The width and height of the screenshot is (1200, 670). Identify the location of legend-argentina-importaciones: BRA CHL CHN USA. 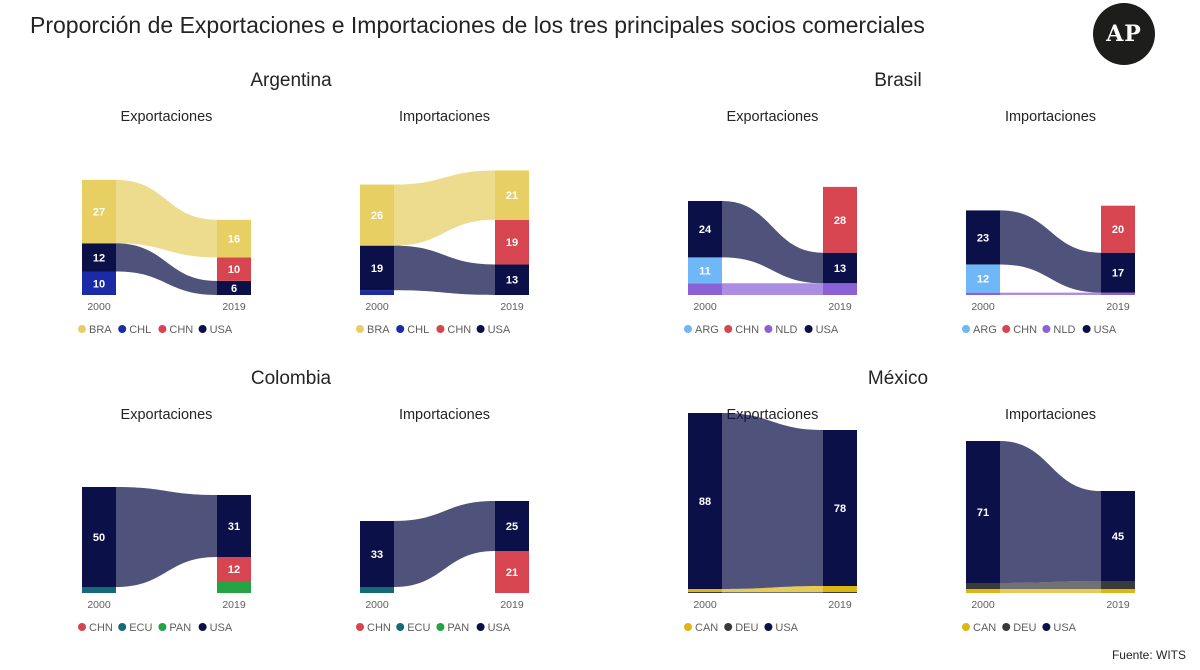
(433, 330).